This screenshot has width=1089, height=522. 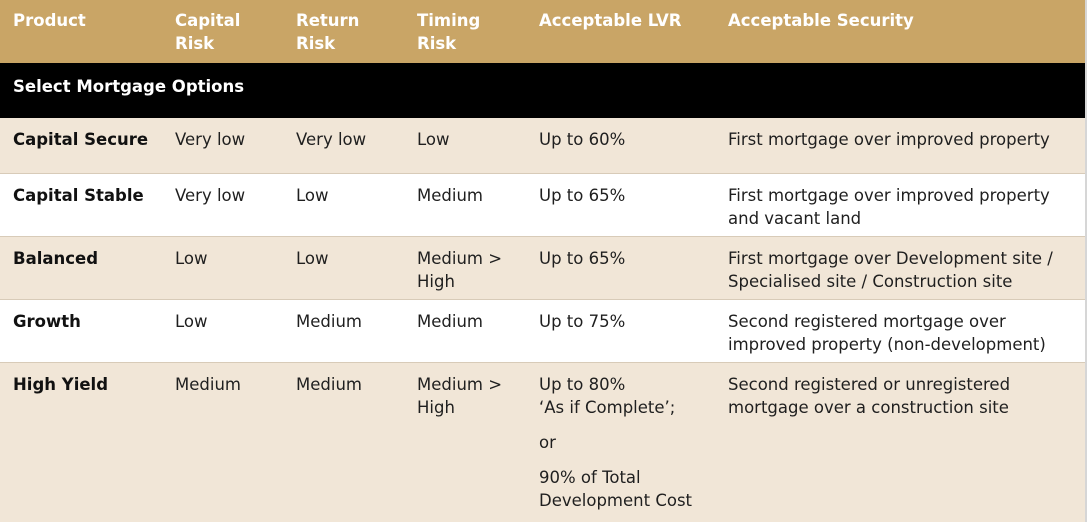 I want to click on header-return-risk: Return Risk, so click(x=328, y=32).